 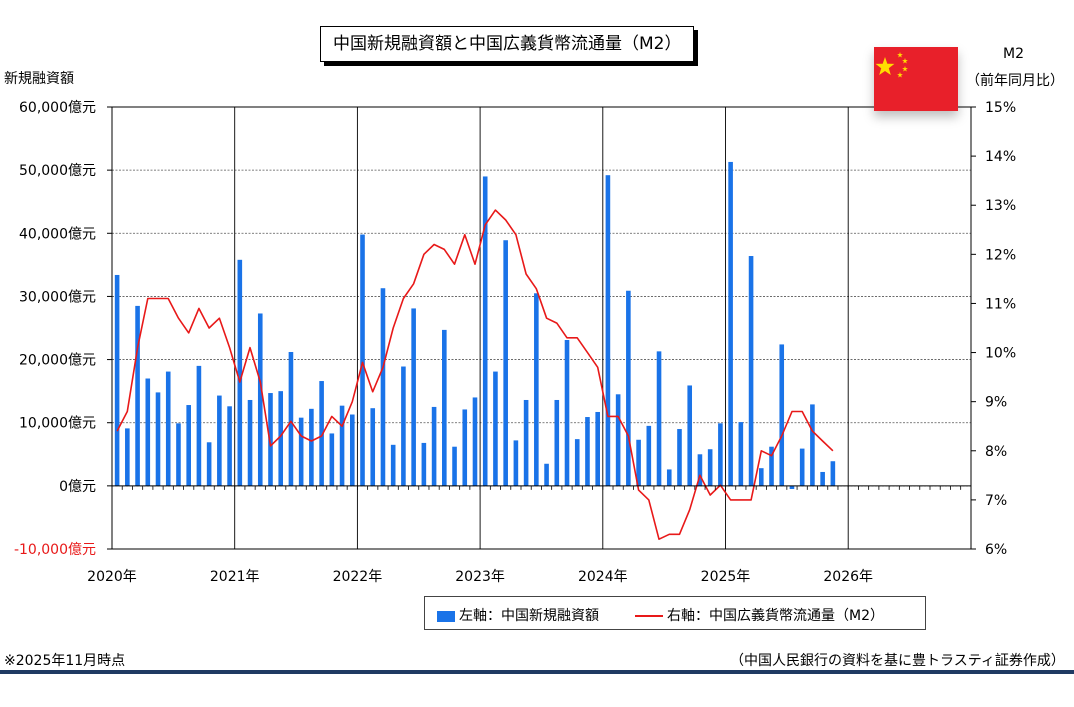 What do you see at coordinates (897, 661) in the screenshot?
I see `source-note: （中国人民銀行の資料を基に豊トラスティ証券作成）` at bounding box center [897, 661].